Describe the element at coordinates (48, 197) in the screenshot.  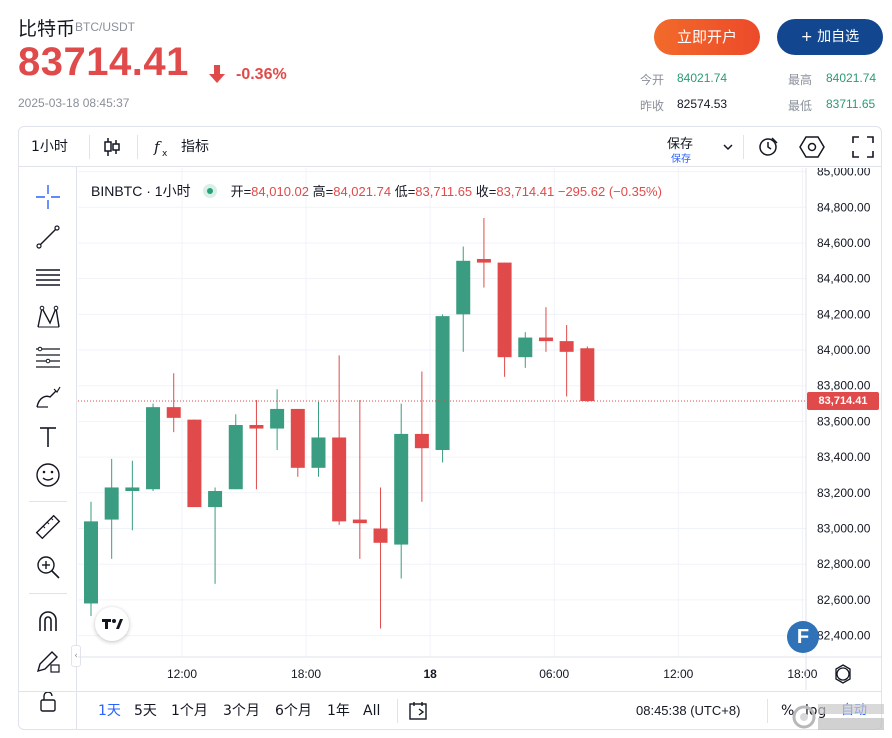
I see `crosshair-icon` at that location.